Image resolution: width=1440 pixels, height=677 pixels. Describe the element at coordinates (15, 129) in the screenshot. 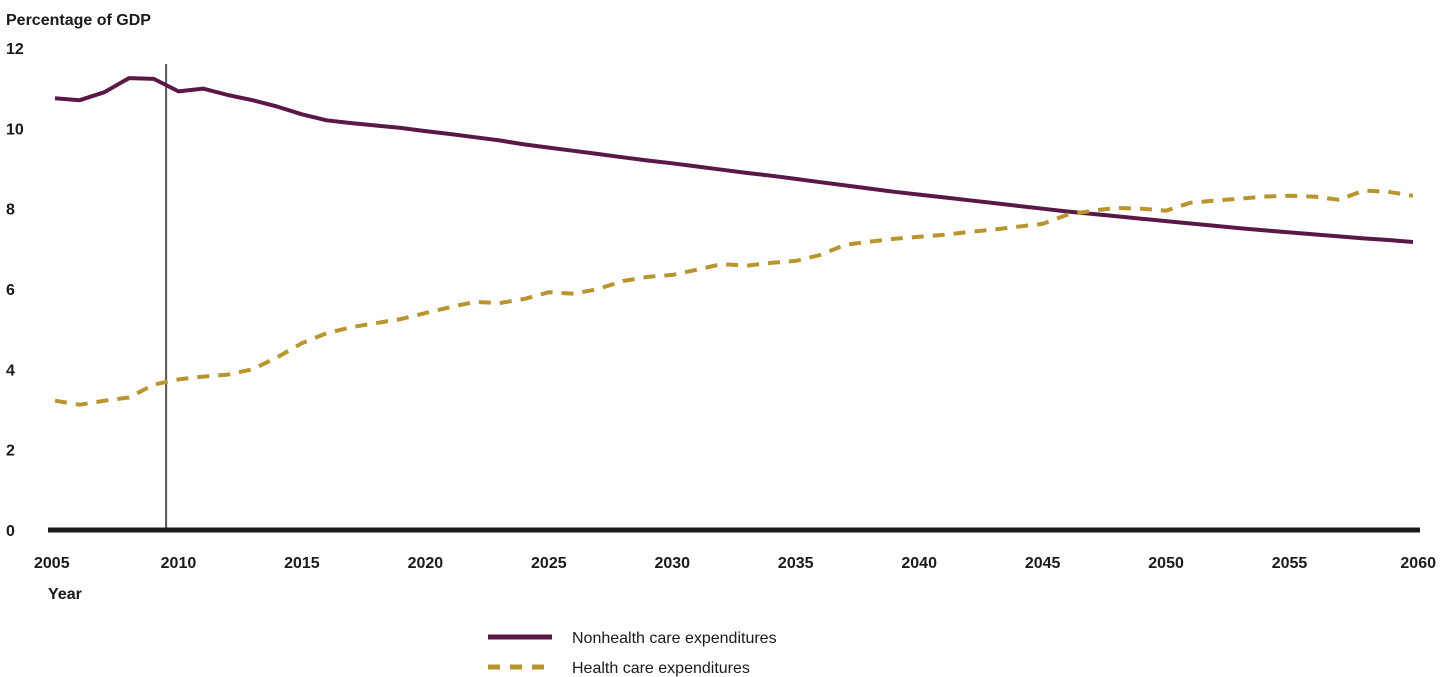

I see `y-tick-label: 10` at that location.